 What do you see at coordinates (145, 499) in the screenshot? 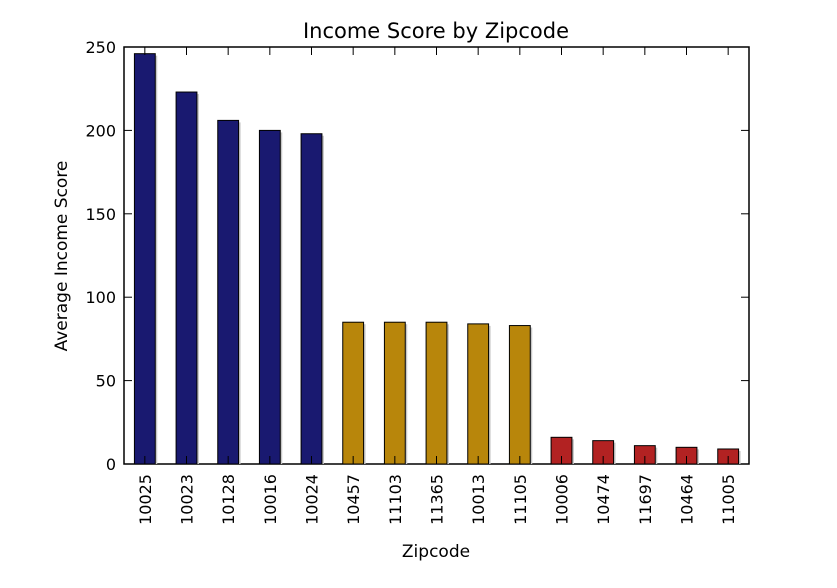
I see `x-tick-label-10025: 10025` at bounding box center [145, 499].